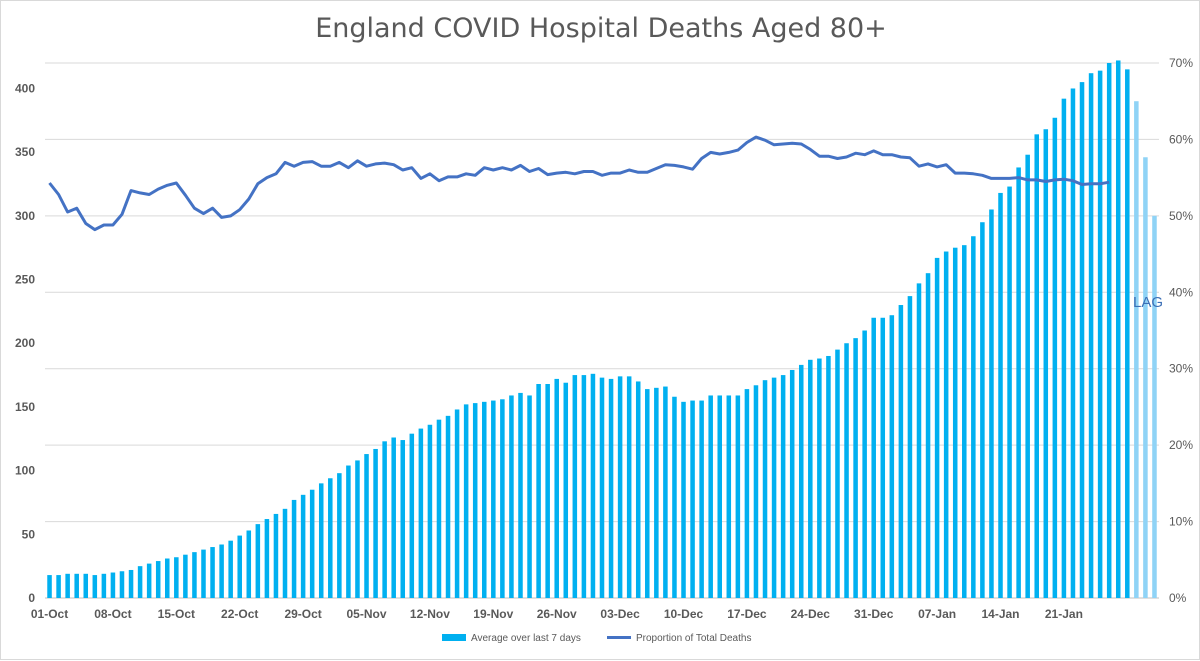 Image resolution: width=1200 pixels, height=661 pixels. What do you see at coordinates (684, 614) in the screenshot?
I see `x-tick-label: 10-Dec` at bounding box center [684, 614].